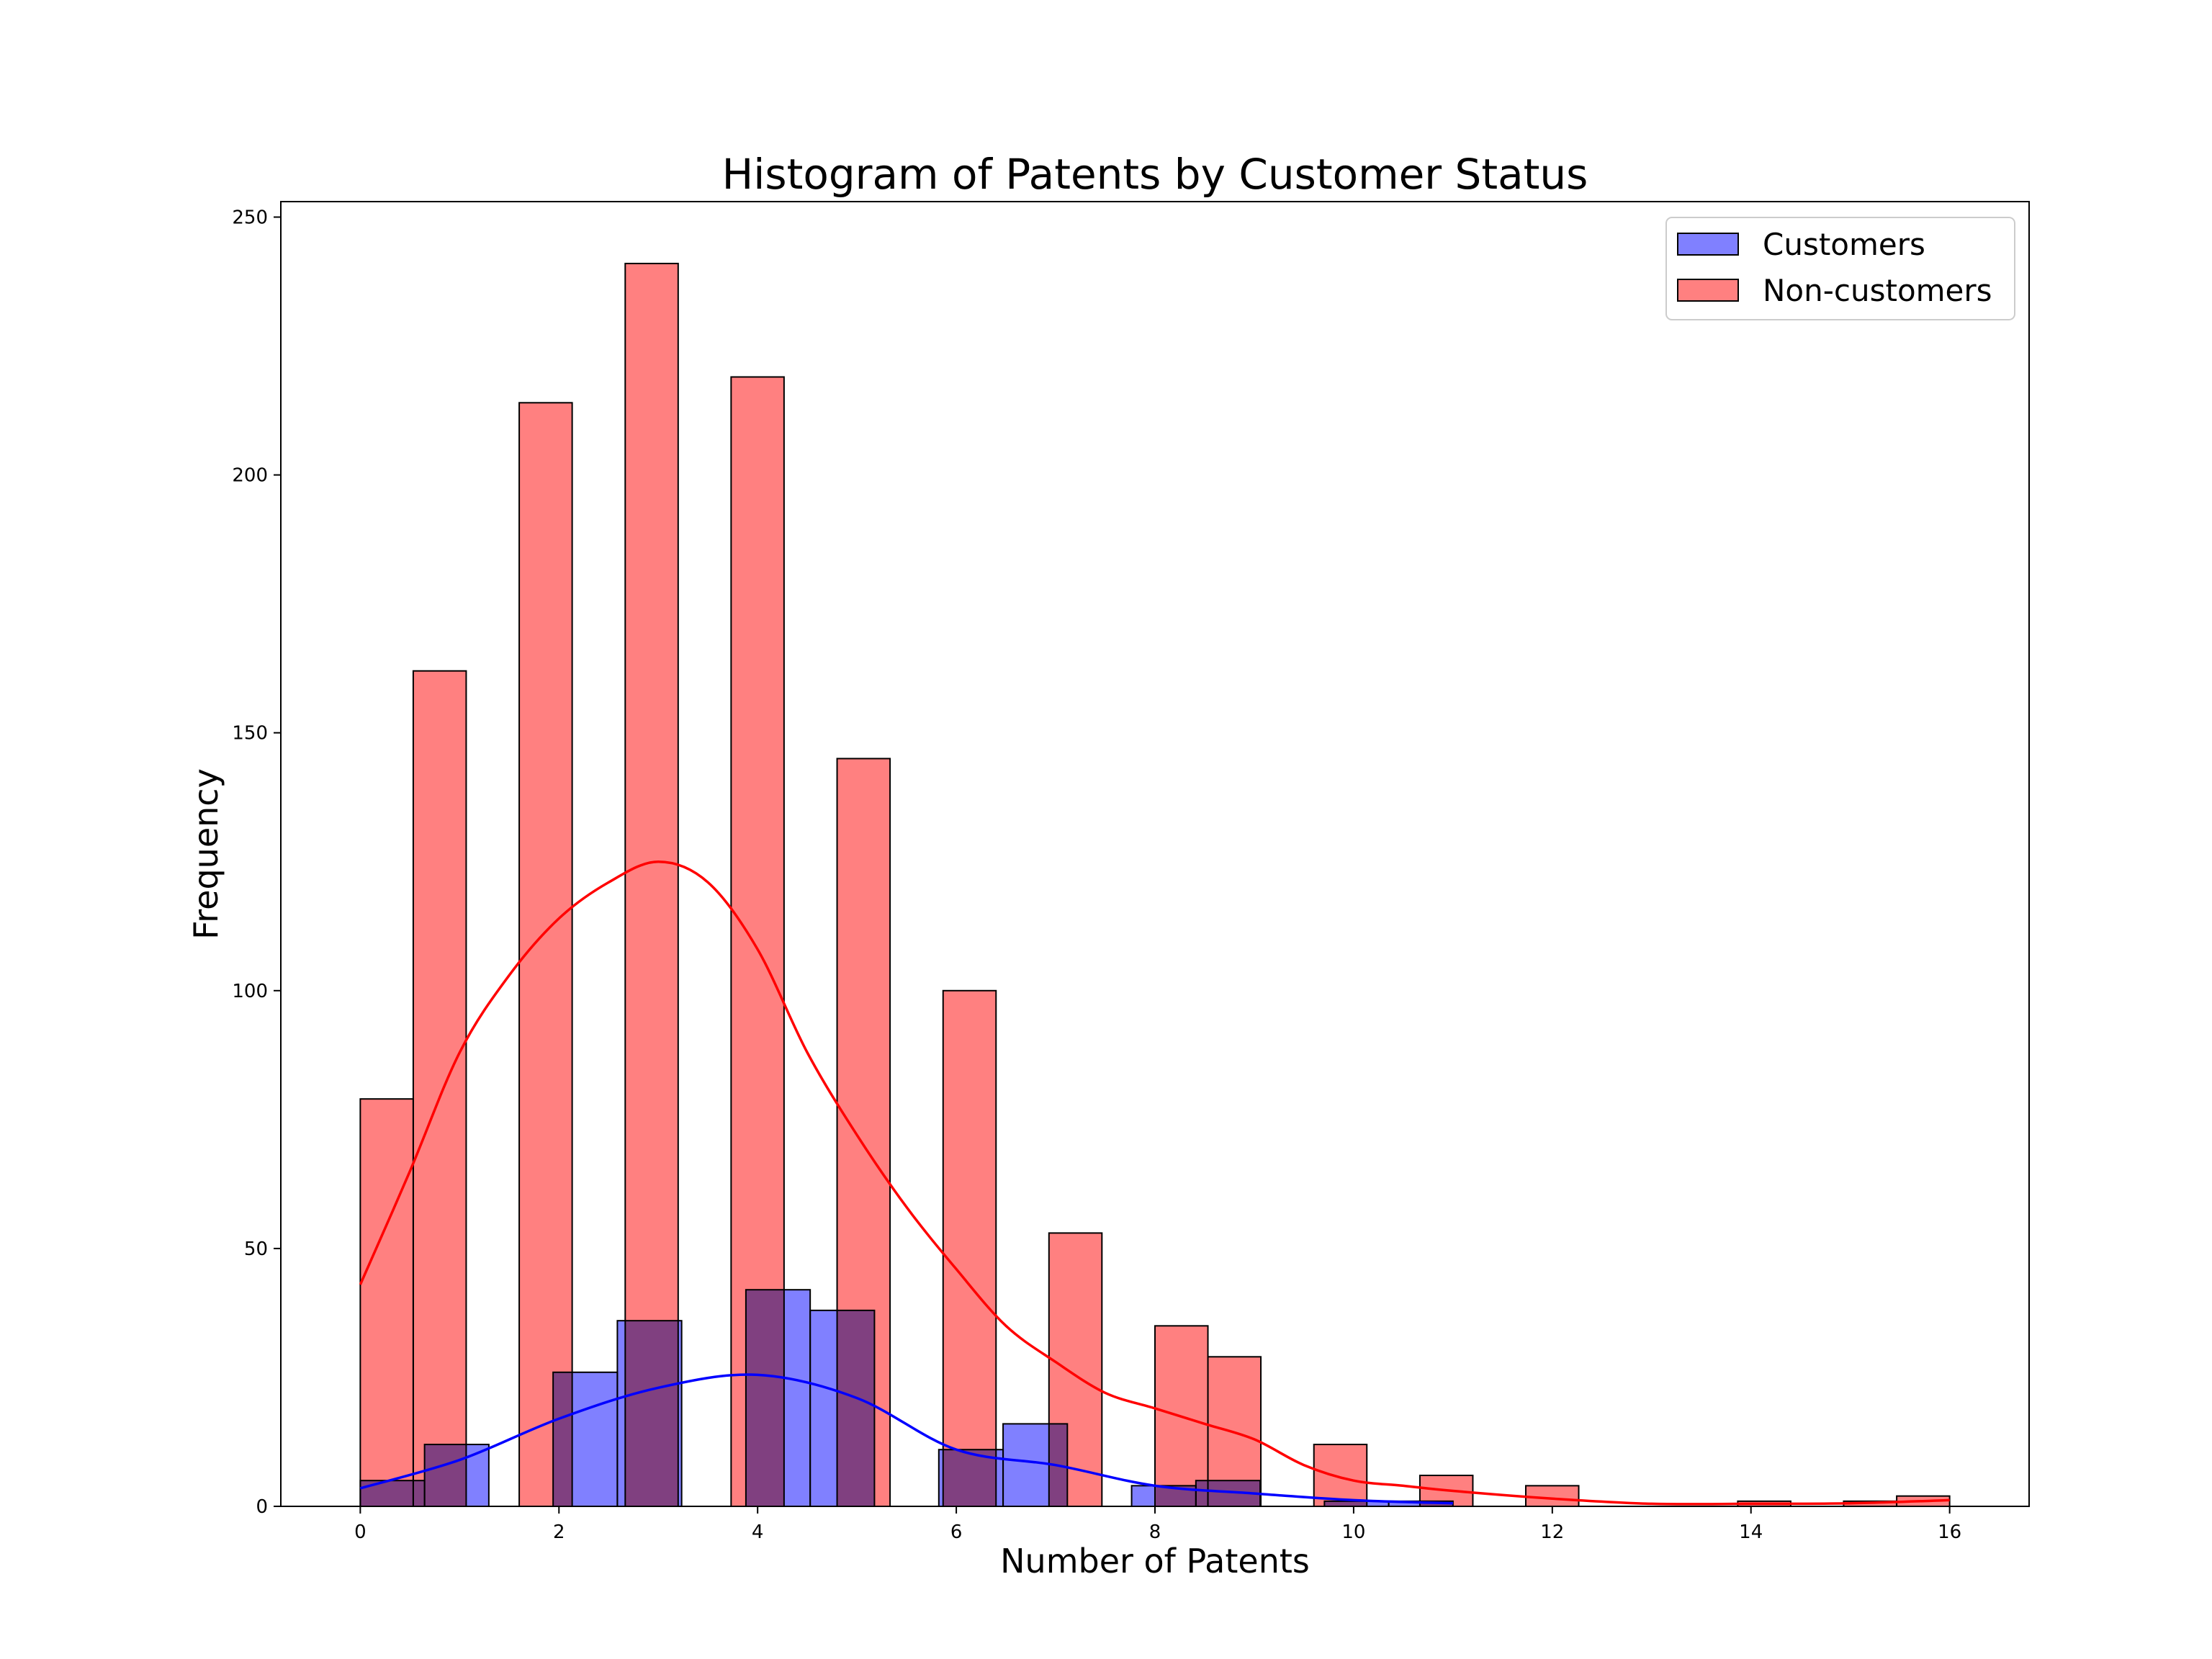  I want to click on y-tick-label: 100, so click(250, 992).